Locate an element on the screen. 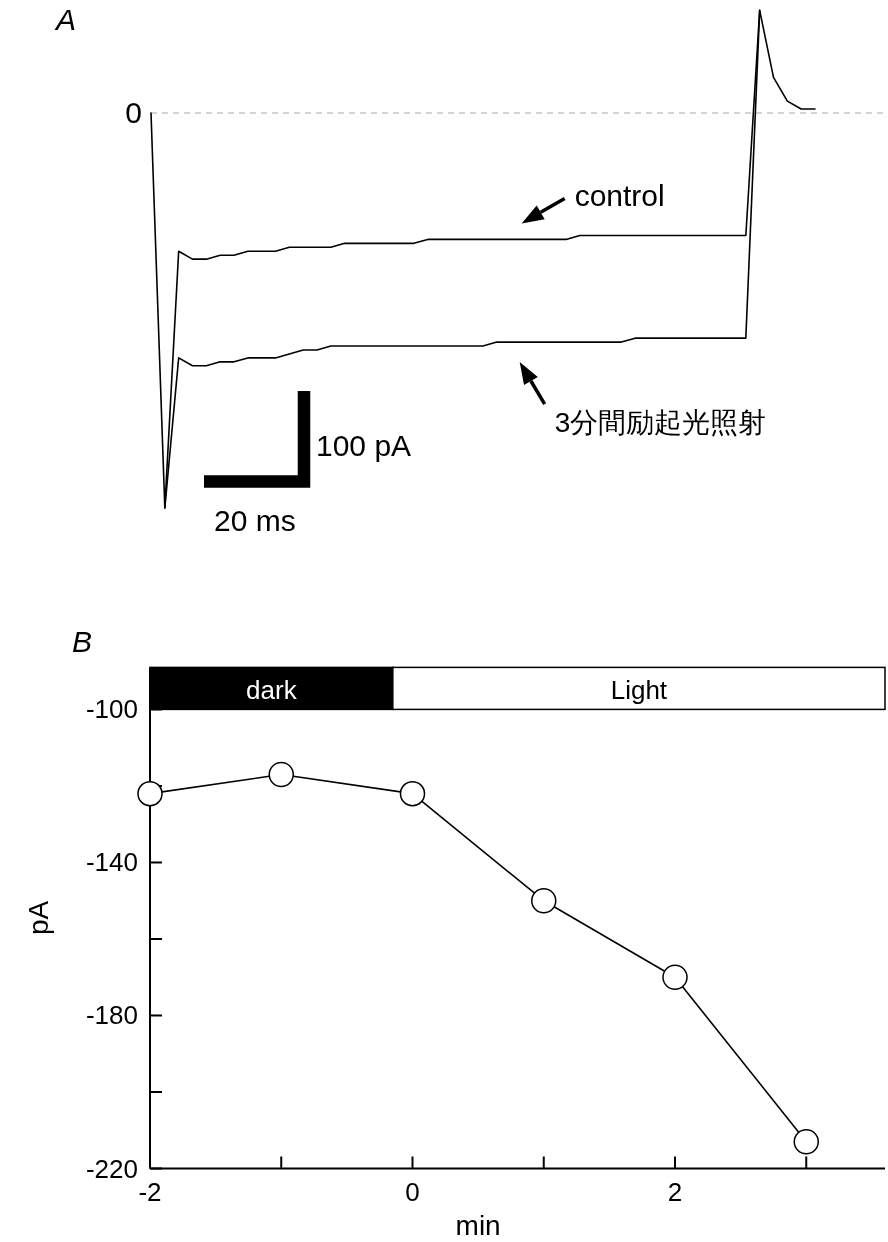 Image resolution: width=888 pixels, height=1242 pixels. chart-title: A is located at coordinates (65, 19).